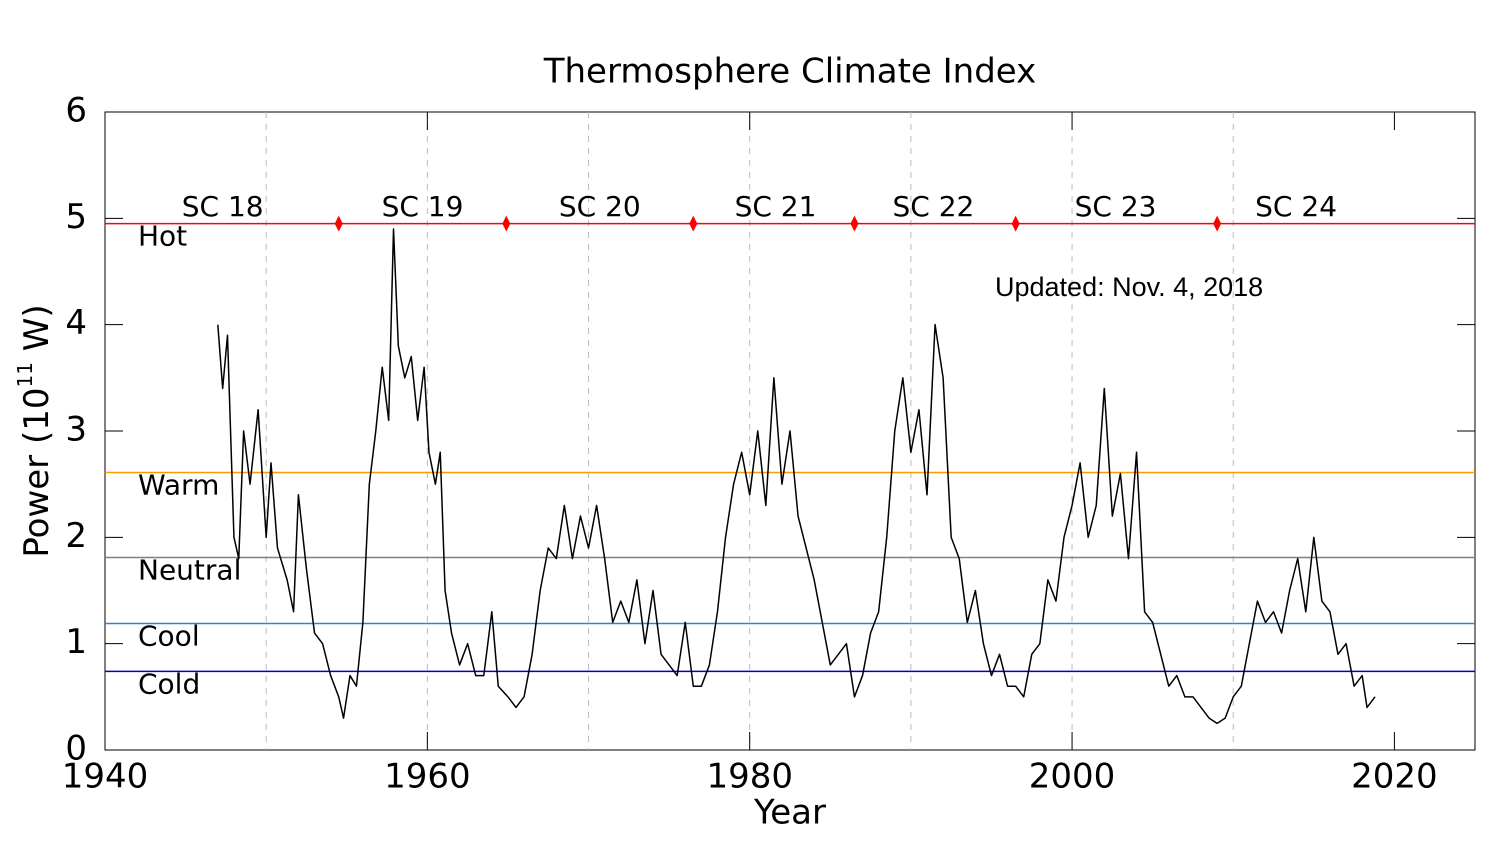  Describe the element at coordinates (76, 749) in the screenshot. I see `y-tick-label: 0` at that location.